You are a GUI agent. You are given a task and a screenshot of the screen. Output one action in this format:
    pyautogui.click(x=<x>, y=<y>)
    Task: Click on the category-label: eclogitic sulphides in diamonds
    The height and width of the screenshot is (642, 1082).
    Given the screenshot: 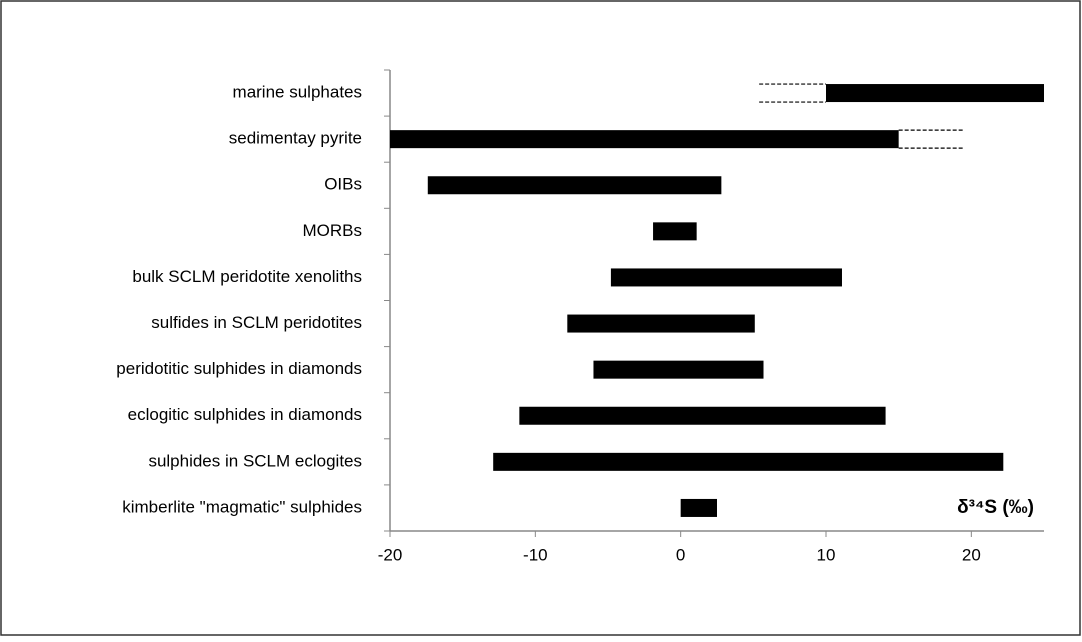 What is the action you would take?
    pyautogui.click(x=245, y=414)
    